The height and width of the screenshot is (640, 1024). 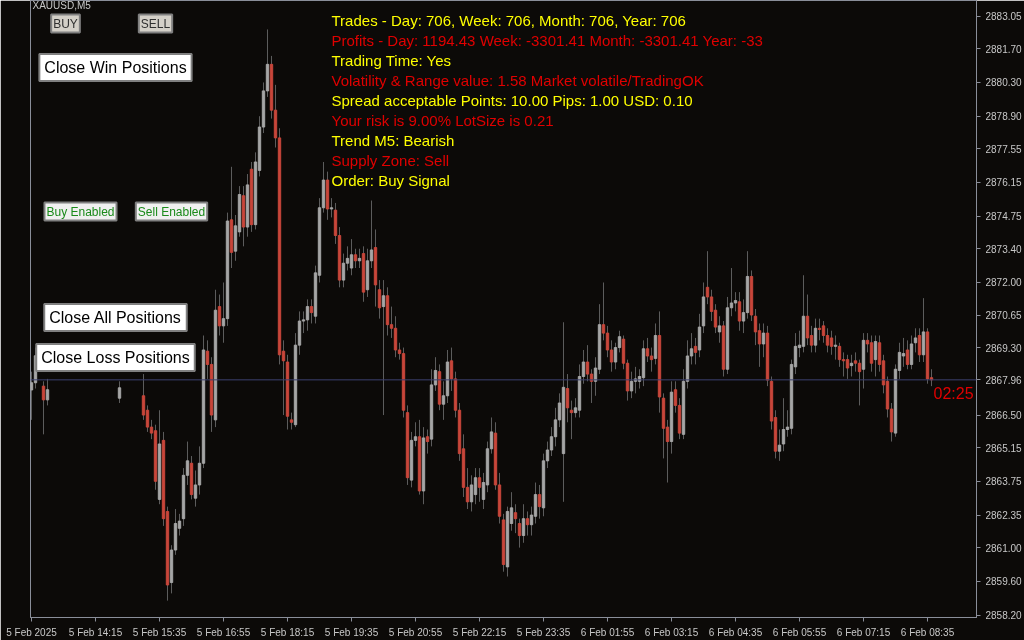 I want to click on annotation: Order: Buy Signal, so click(x=390, y=180).